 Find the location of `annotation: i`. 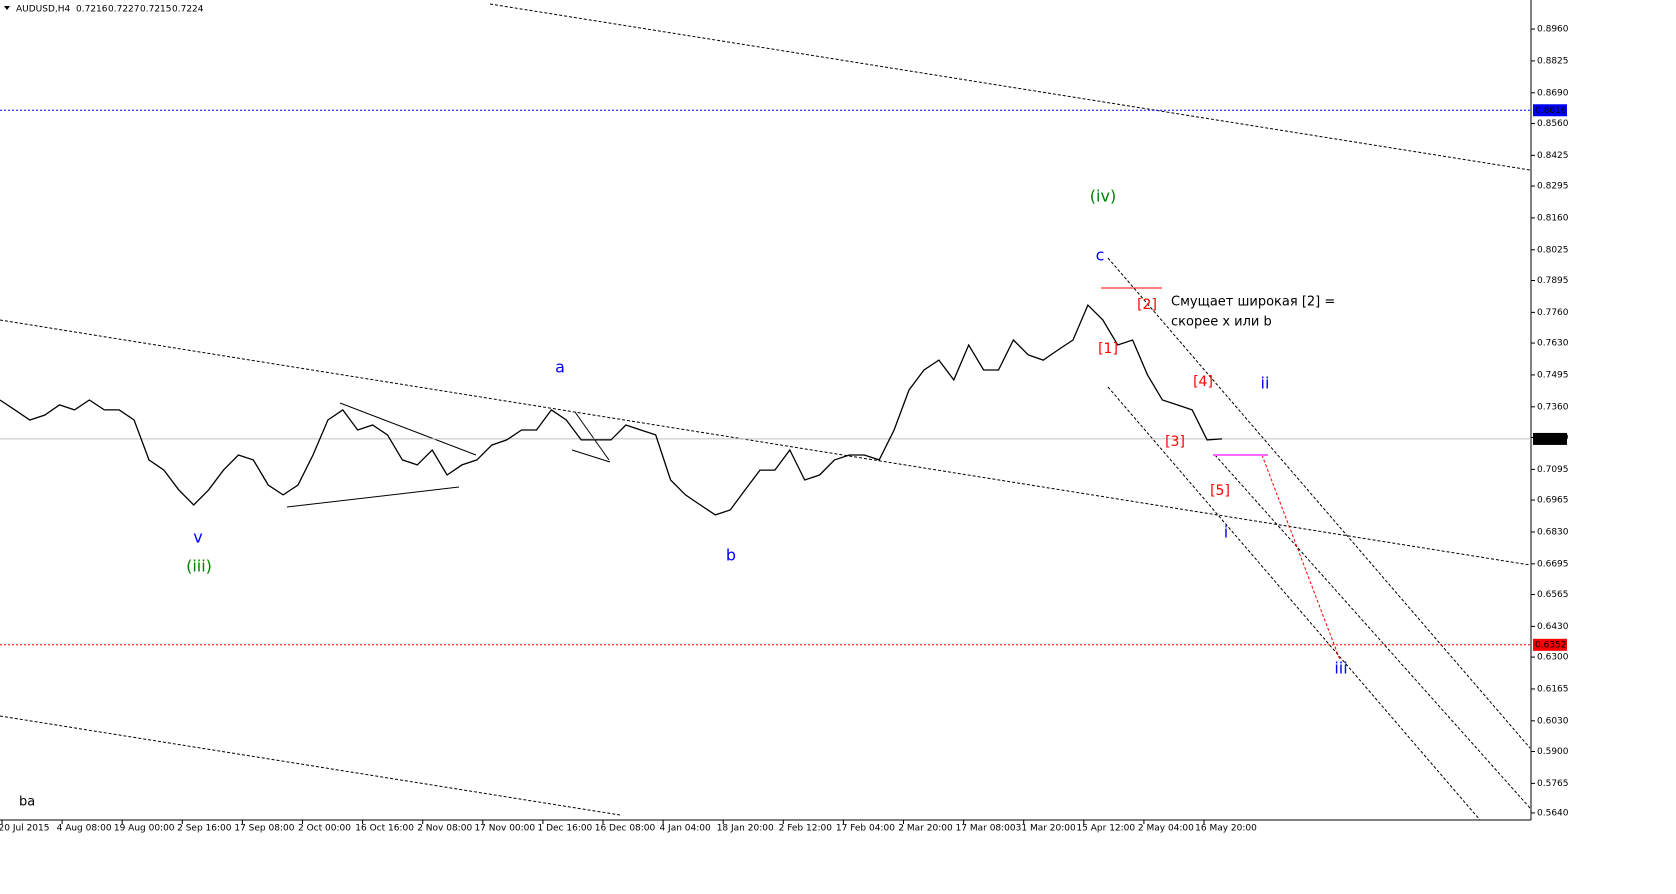

annotation: i is located at coordinates (1226, 532).